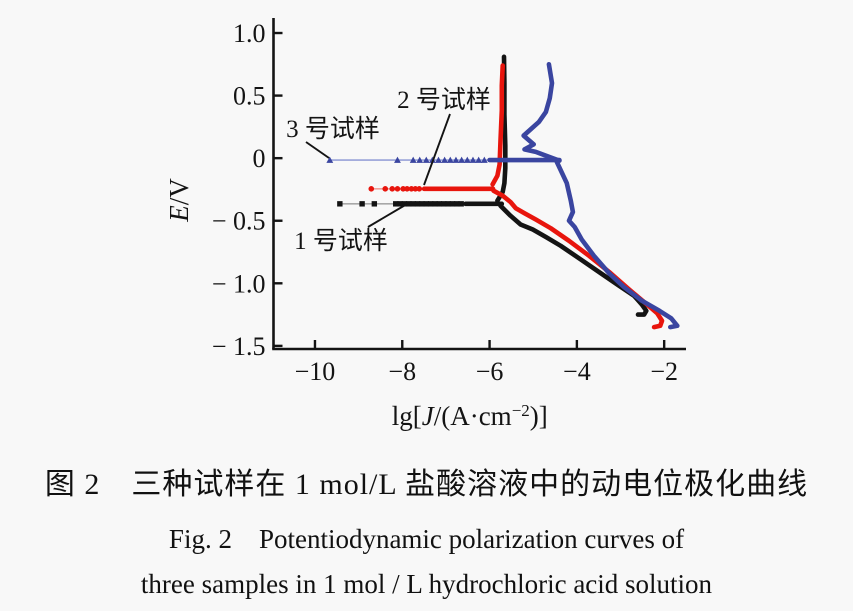  What do you see at coordinates (402, 371) in the screenshot?
I see `x-tick-label: −8` at bounding box center [402, 371].